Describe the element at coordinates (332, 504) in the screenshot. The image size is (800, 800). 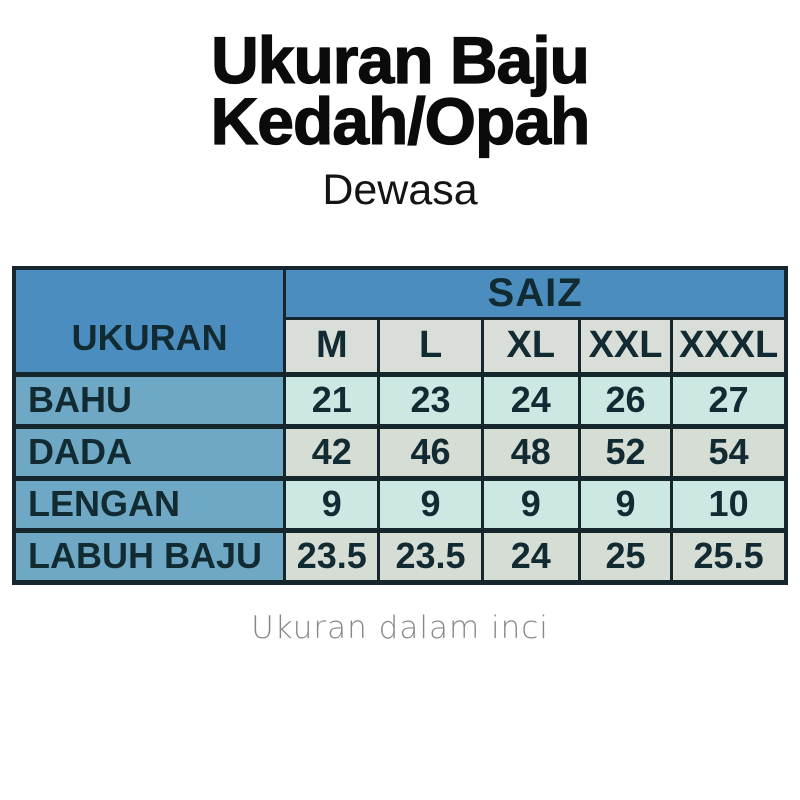
I see `cell-lengan-m: 9` at that location.